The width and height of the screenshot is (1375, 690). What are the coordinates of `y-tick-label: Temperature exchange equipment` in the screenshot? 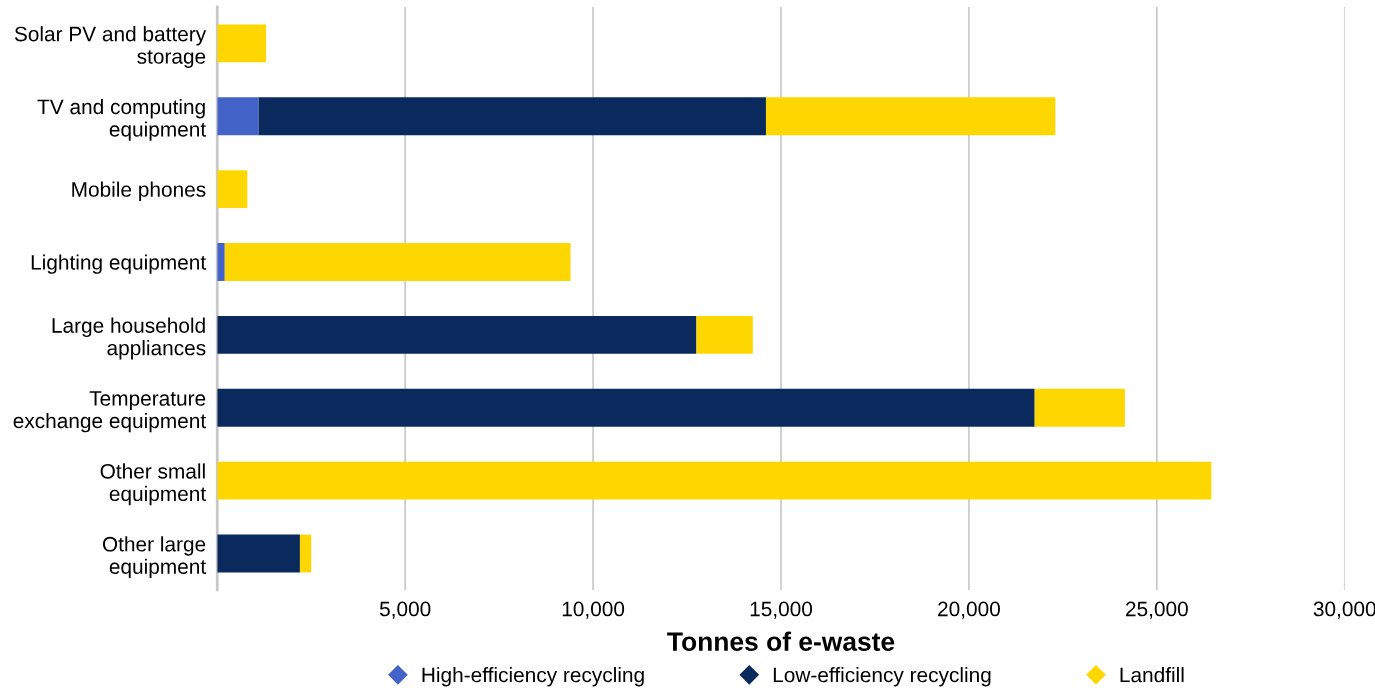 It's located at (109, 412).